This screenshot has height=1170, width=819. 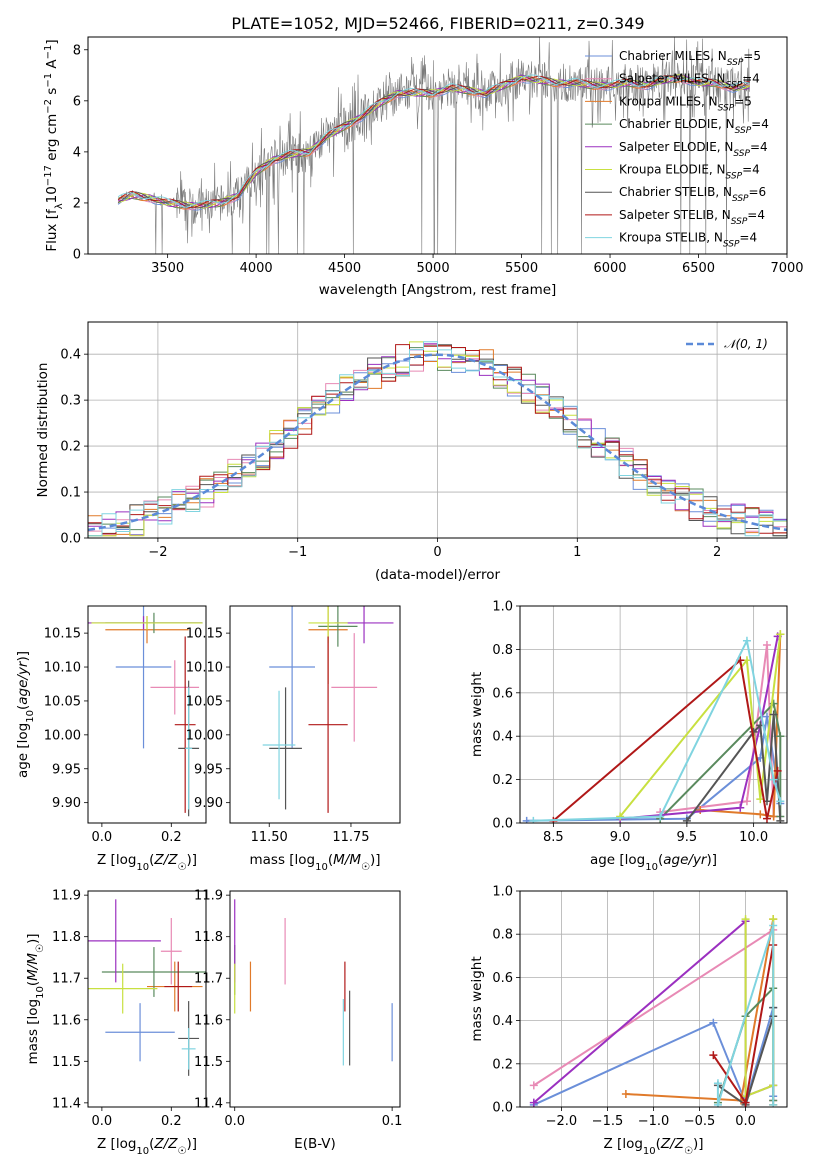 I want to click on y-tick-label: 10.05, so click(x=62, y=701).